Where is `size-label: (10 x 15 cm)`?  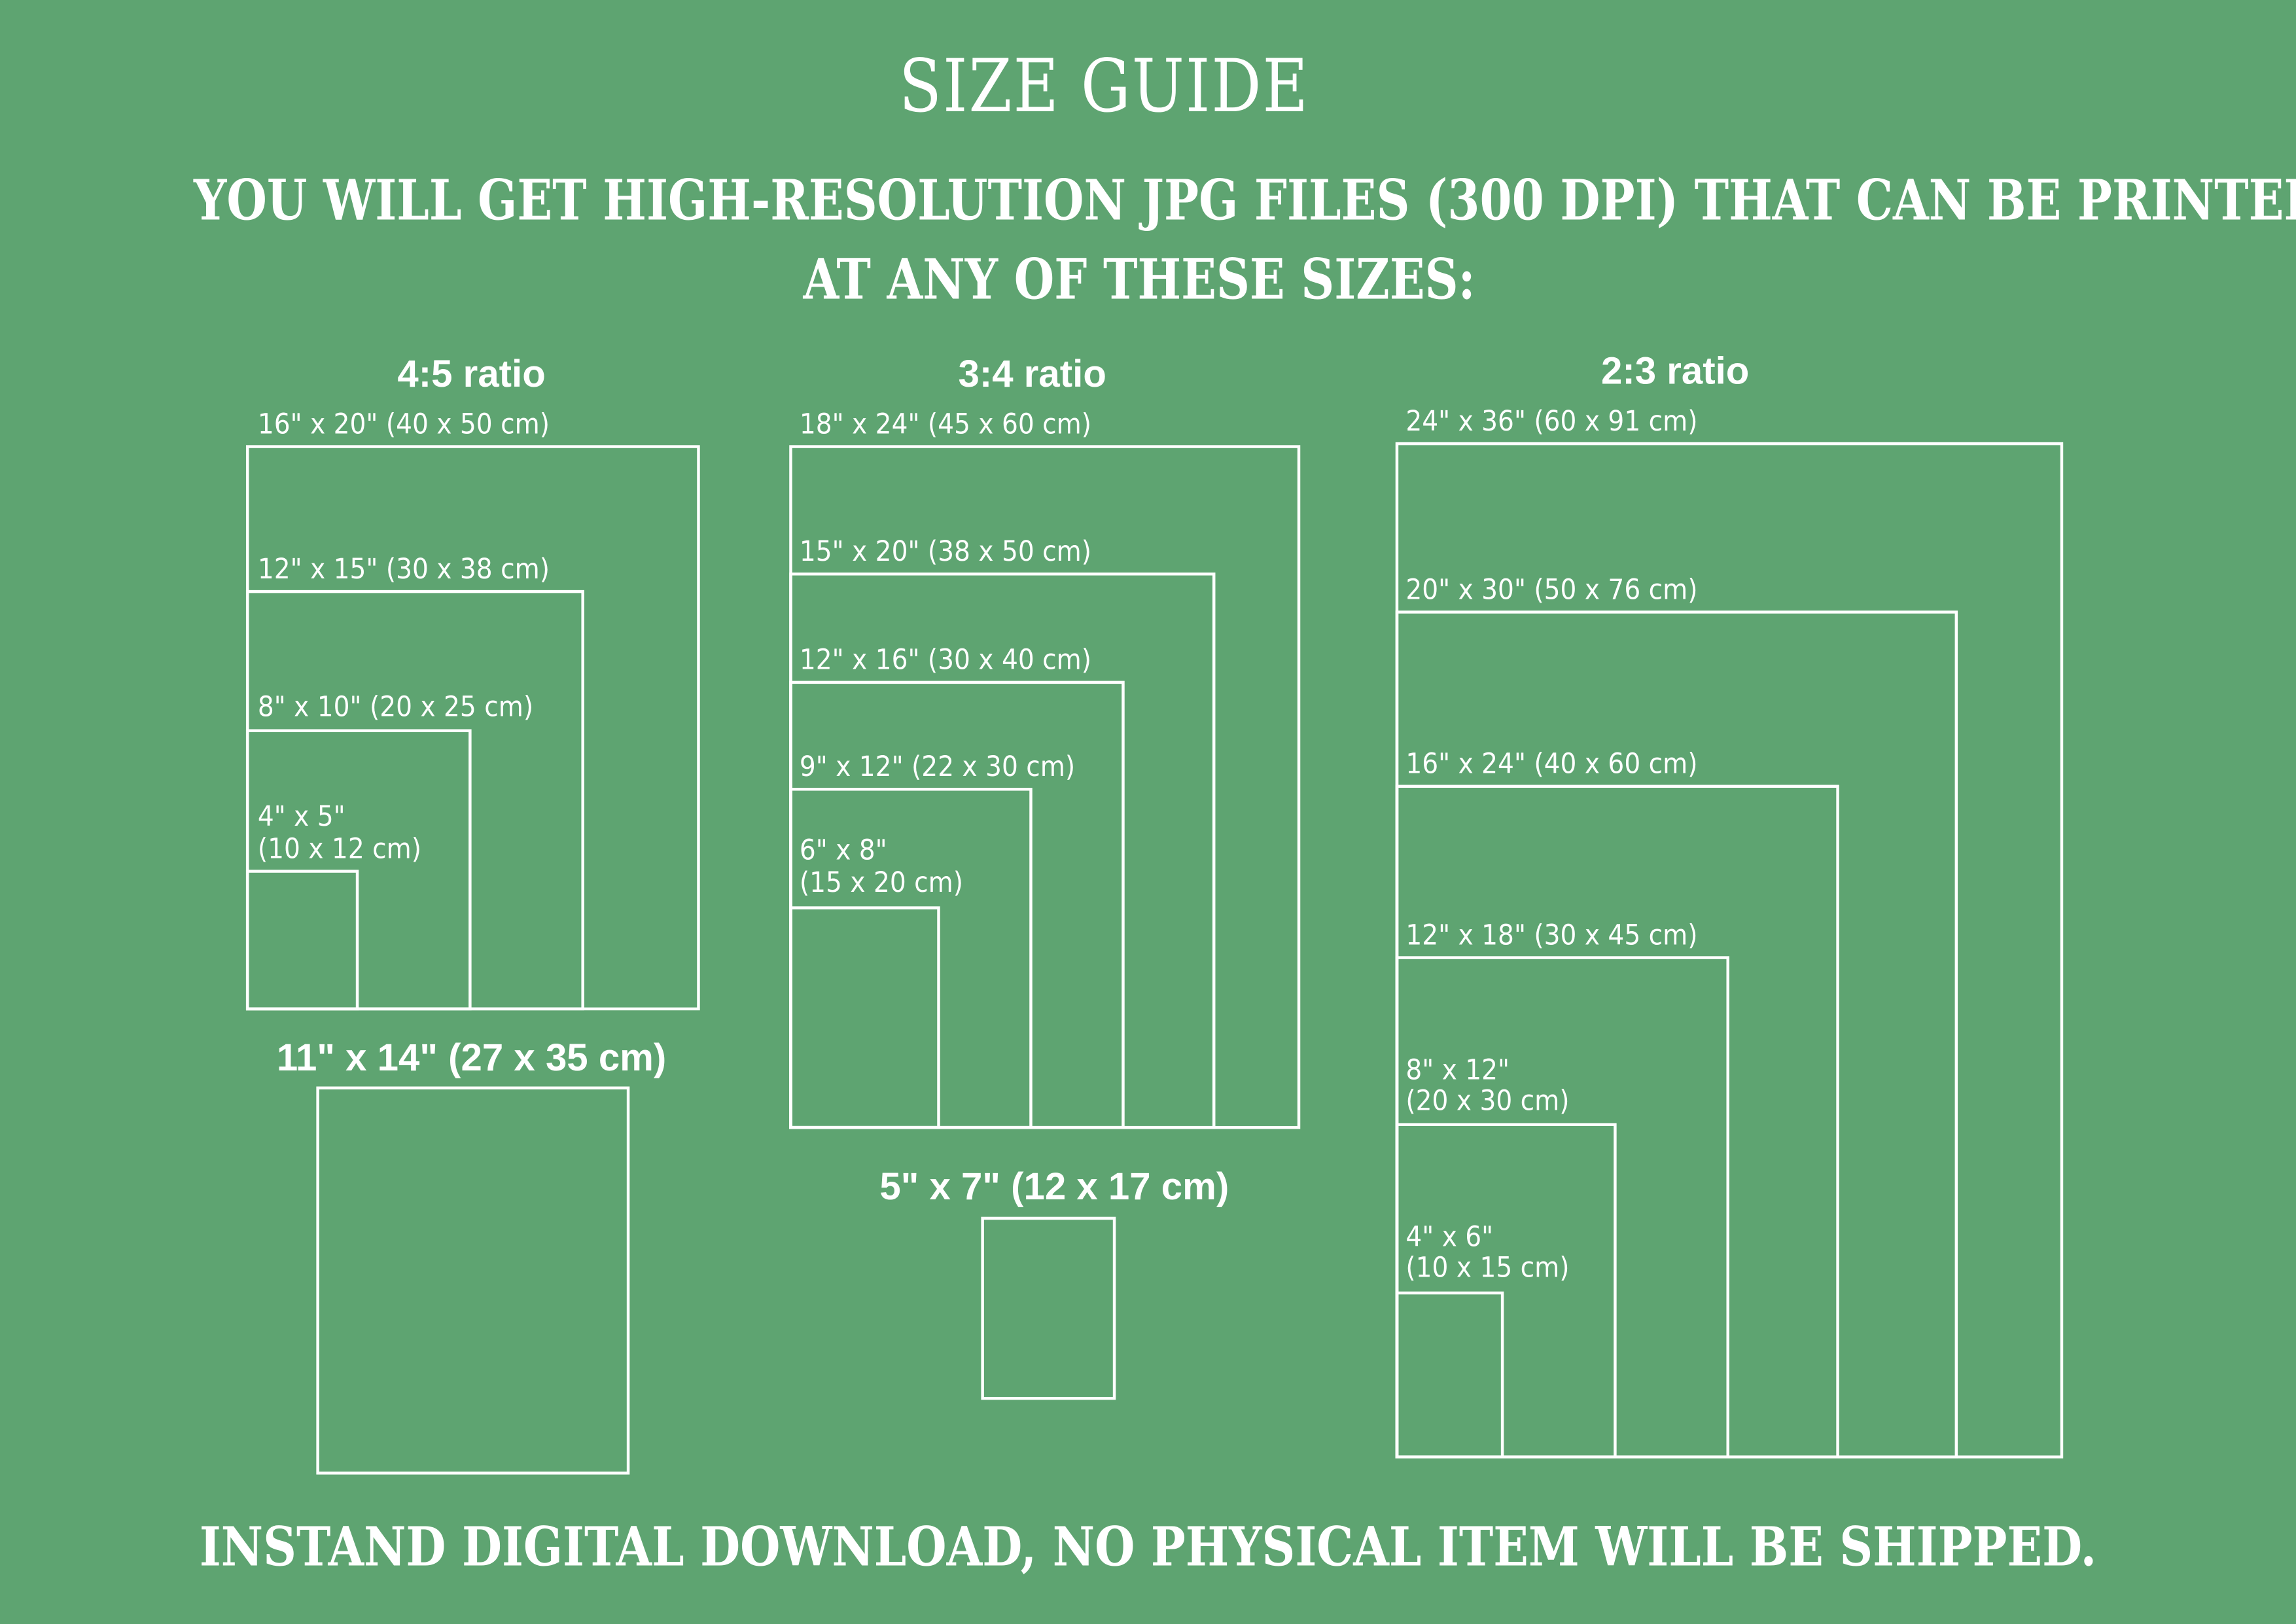
size-label: (10 x 15 cm) is located at coordinates (1487, 1268).